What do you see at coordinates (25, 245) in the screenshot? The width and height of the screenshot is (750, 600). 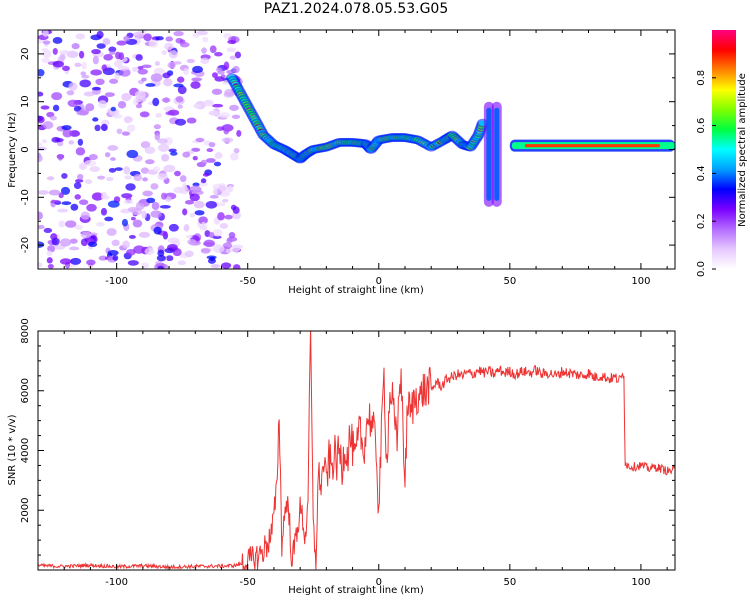 I see `spectrogram-y-tick-label: -20` at bounding box center [25, 245].